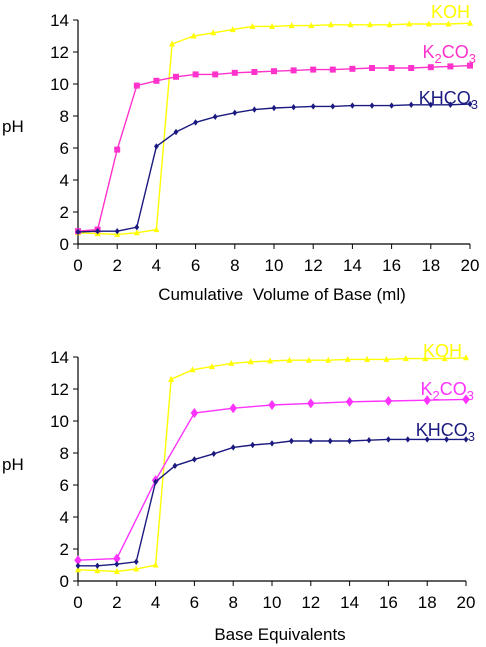  I want to click on x-tick-label: 20, so click(470, 265).